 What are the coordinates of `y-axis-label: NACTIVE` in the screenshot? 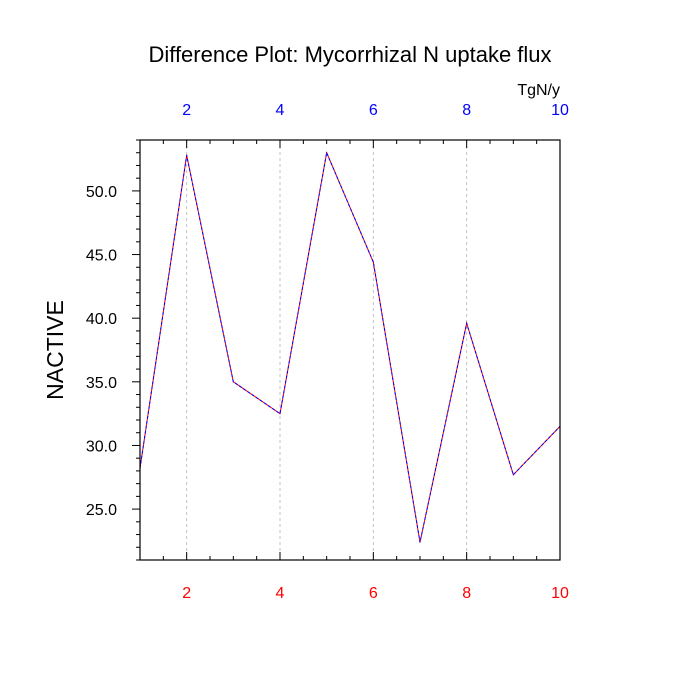 It's located at (55, 350).